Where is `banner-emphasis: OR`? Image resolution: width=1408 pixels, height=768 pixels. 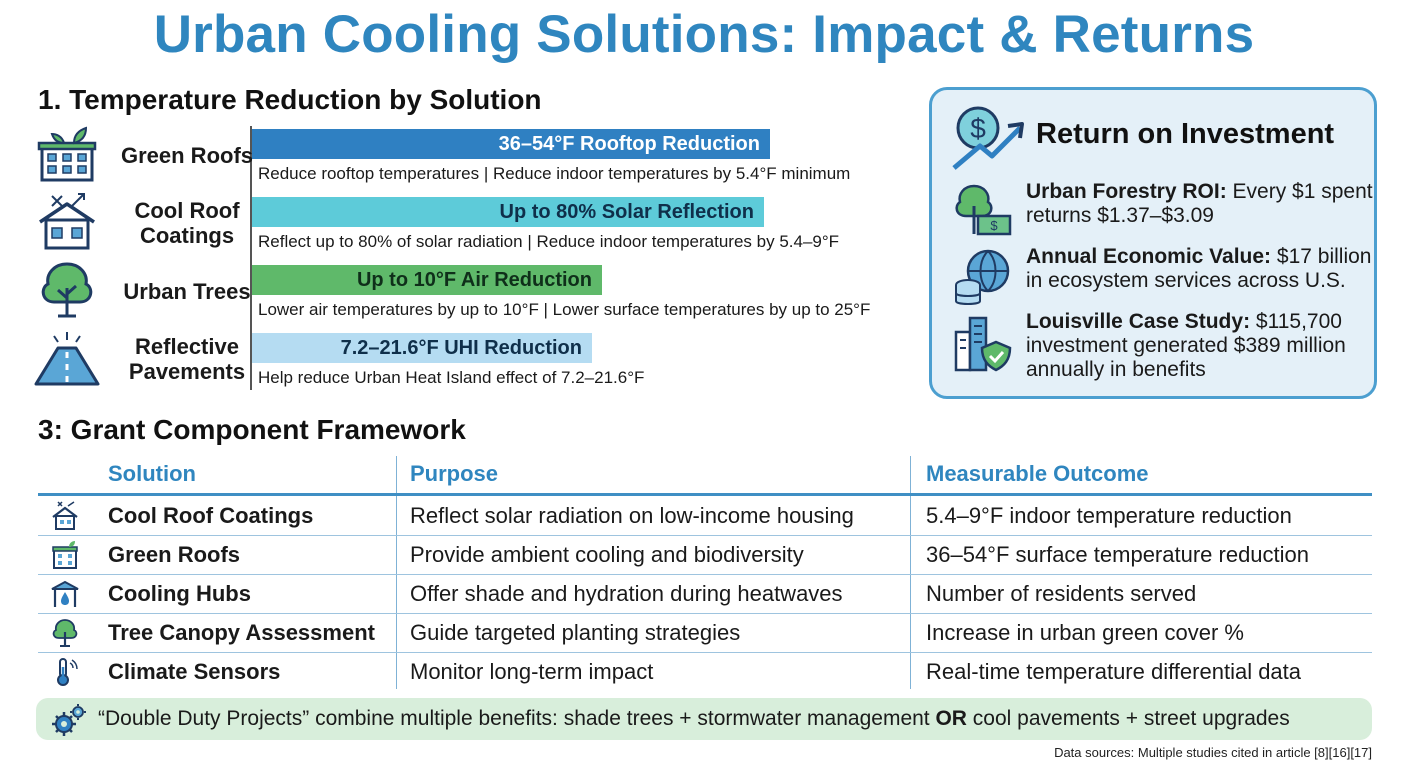
banner-emphasis: OR is located at coordinates (951, 718).